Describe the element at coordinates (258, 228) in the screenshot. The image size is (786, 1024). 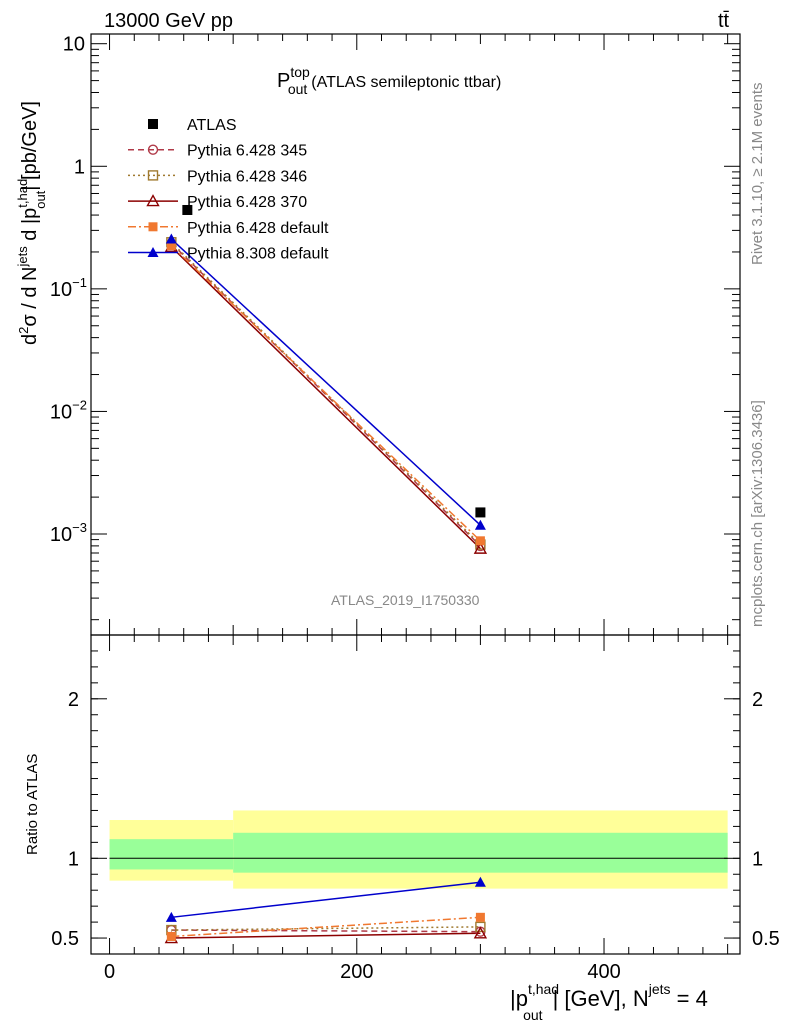
I see `legend-label: Pythia 6.428 default` at that location.